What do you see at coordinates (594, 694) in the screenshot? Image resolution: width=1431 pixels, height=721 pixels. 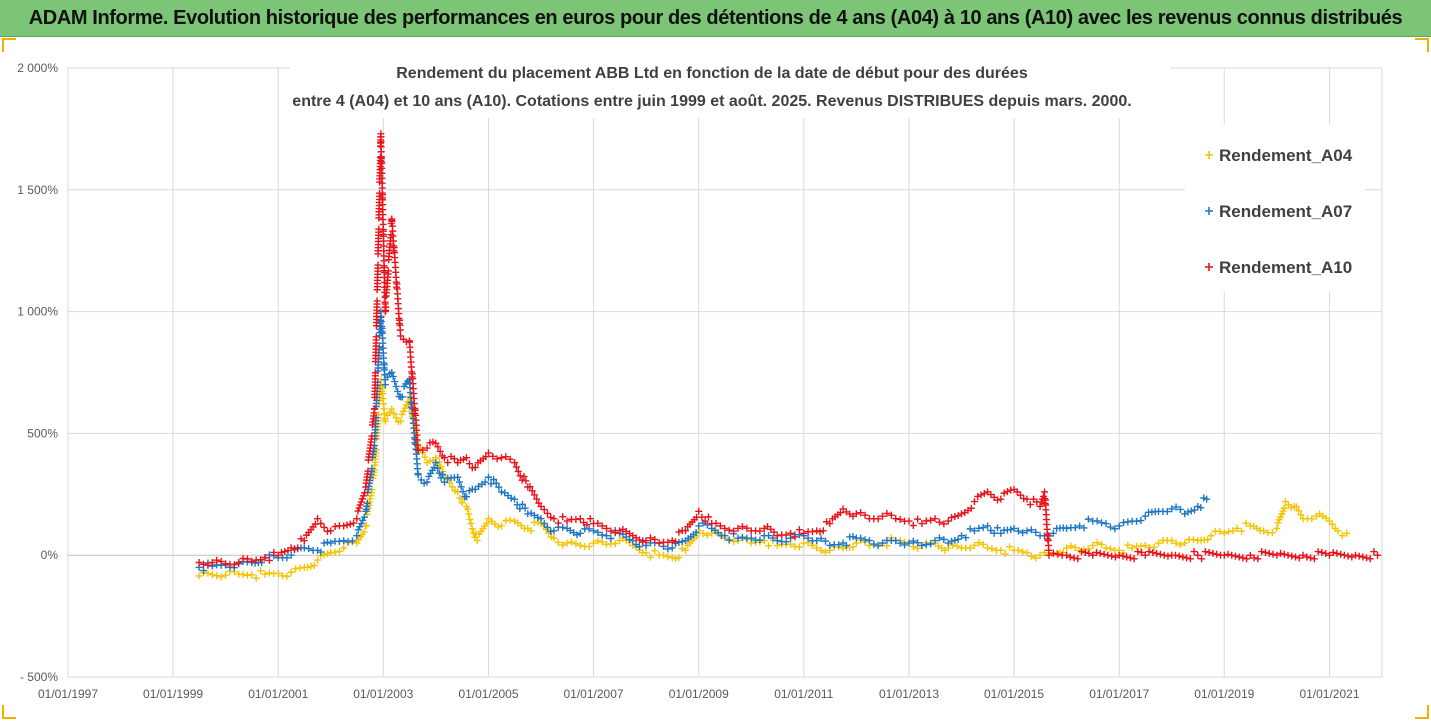 I see `x-tick-label: 01/01/2007` at bounding box center [594, 694].